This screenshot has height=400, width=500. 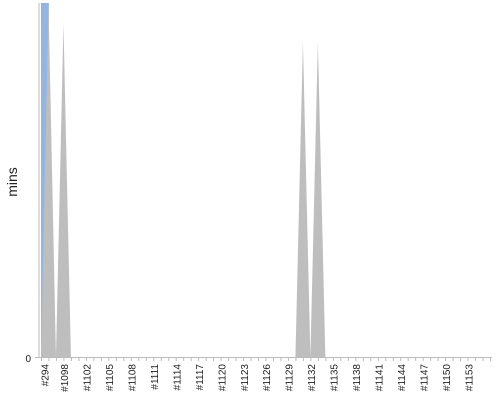 What do you see at coordinates (12, 182) in the screenshot?
I see `y-axis-label: mins` at bounding box center [12, 182].